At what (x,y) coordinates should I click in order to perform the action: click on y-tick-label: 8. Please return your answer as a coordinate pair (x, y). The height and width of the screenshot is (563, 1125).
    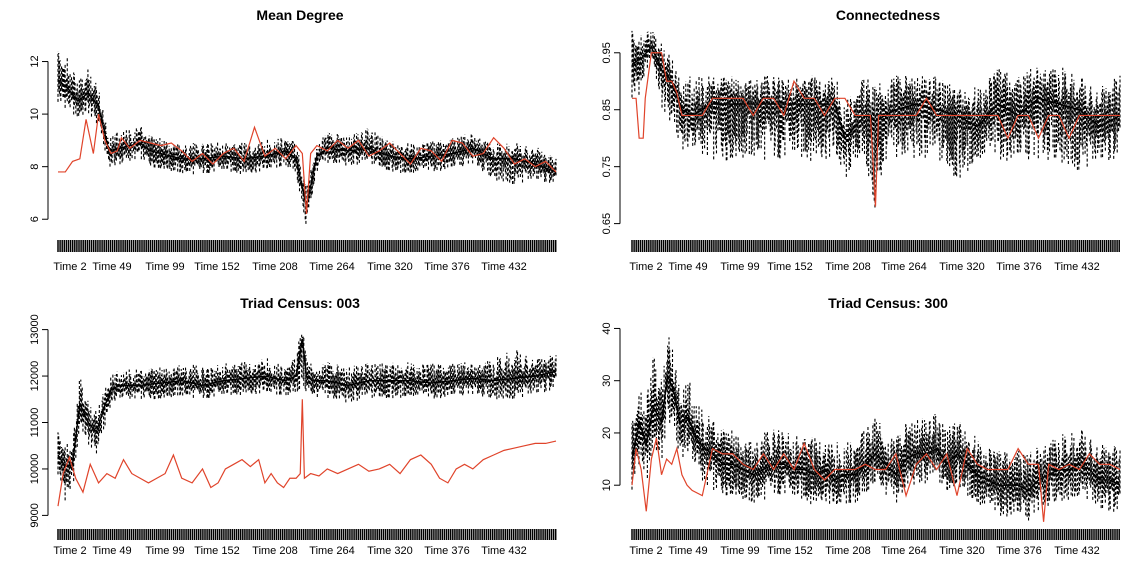
    Looking at the image, I should click on (35, 167).